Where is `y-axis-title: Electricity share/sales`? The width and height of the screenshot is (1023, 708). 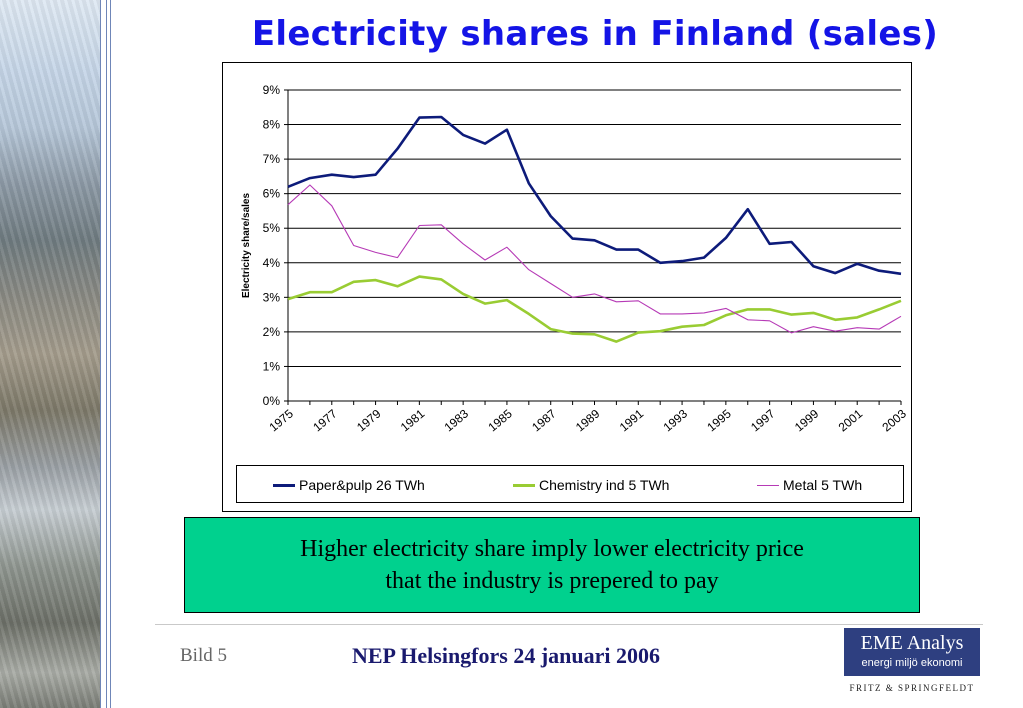 y-axis-title: Electricity share/sales is located at coordinates (246, 246).